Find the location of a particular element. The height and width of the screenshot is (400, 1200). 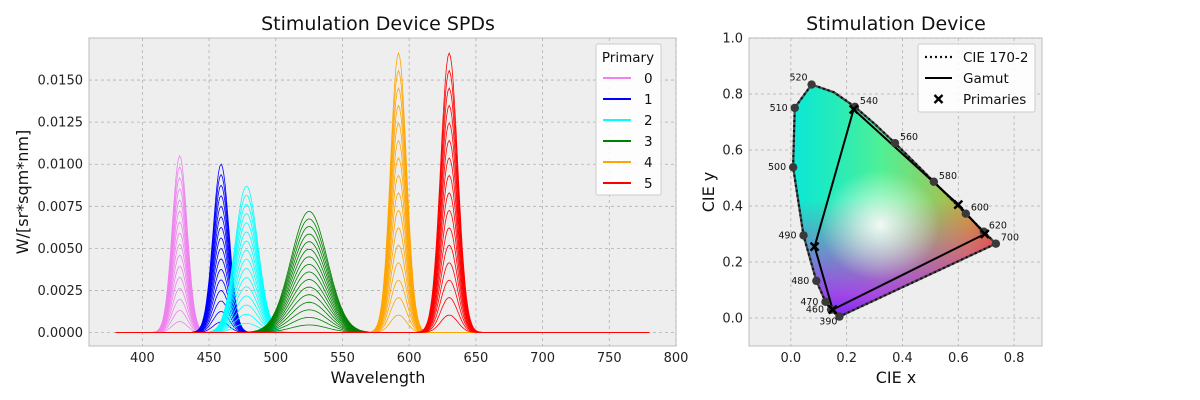

y-tick-label: 0.6 is located at coordinates (732, 151).